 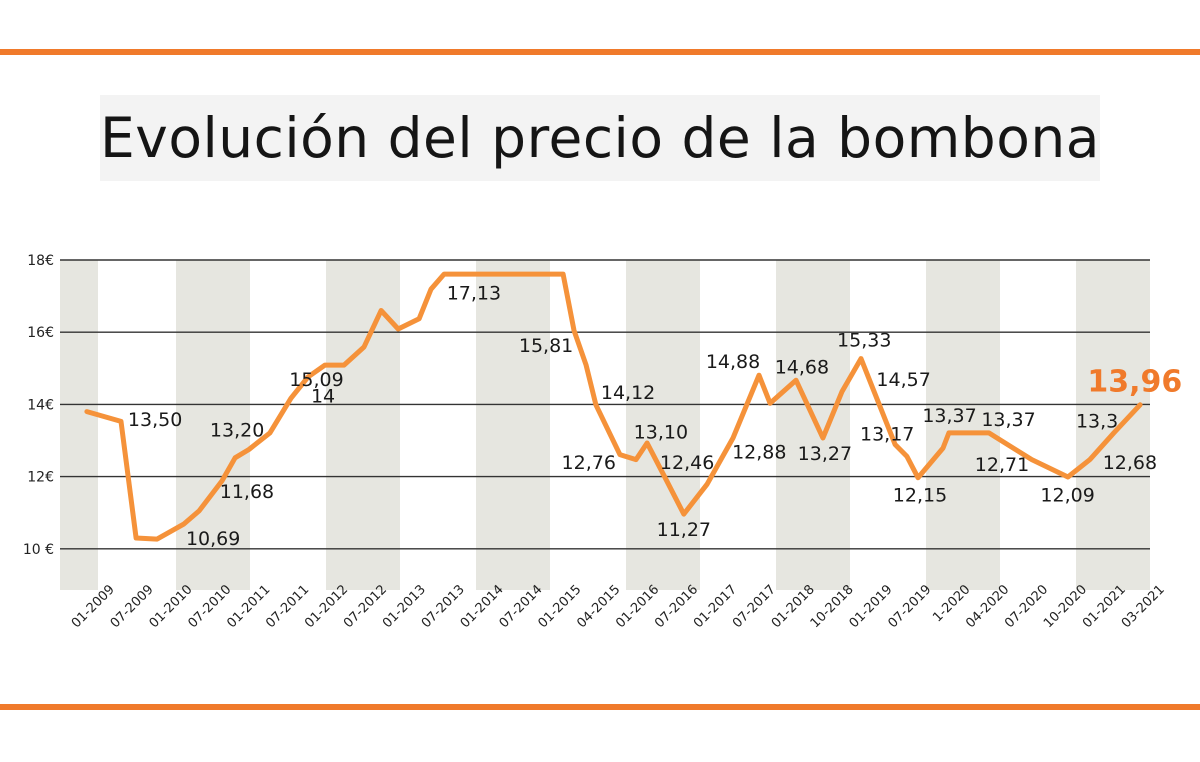 What do you see at coordinates (687, 463) in the screenshot?
I see `data-label: 12,46` at bounding box center [687, 463].